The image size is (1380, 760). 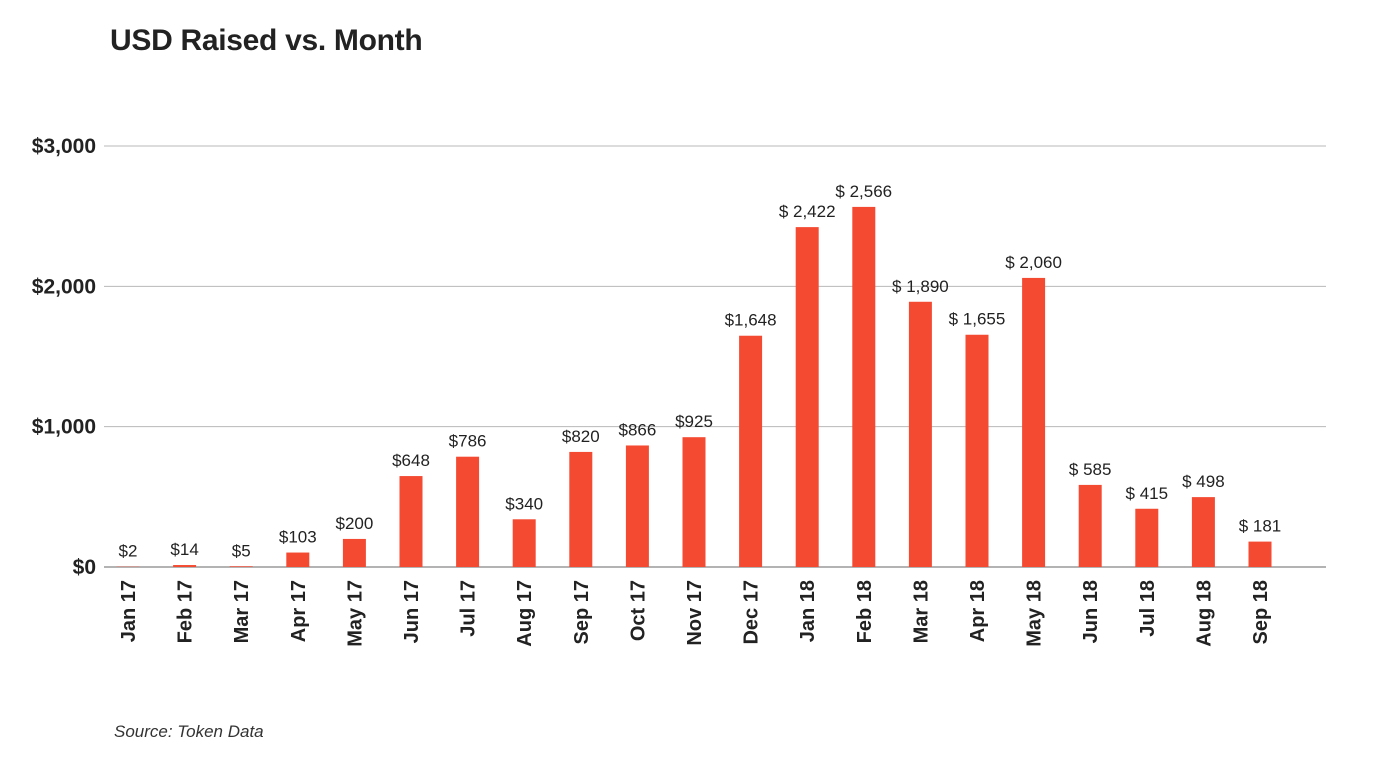 What do you see at coordinates (469, 608) in the screenshot?
I see `x-tick-label: Jul 17` at bounding box center [469, 608].